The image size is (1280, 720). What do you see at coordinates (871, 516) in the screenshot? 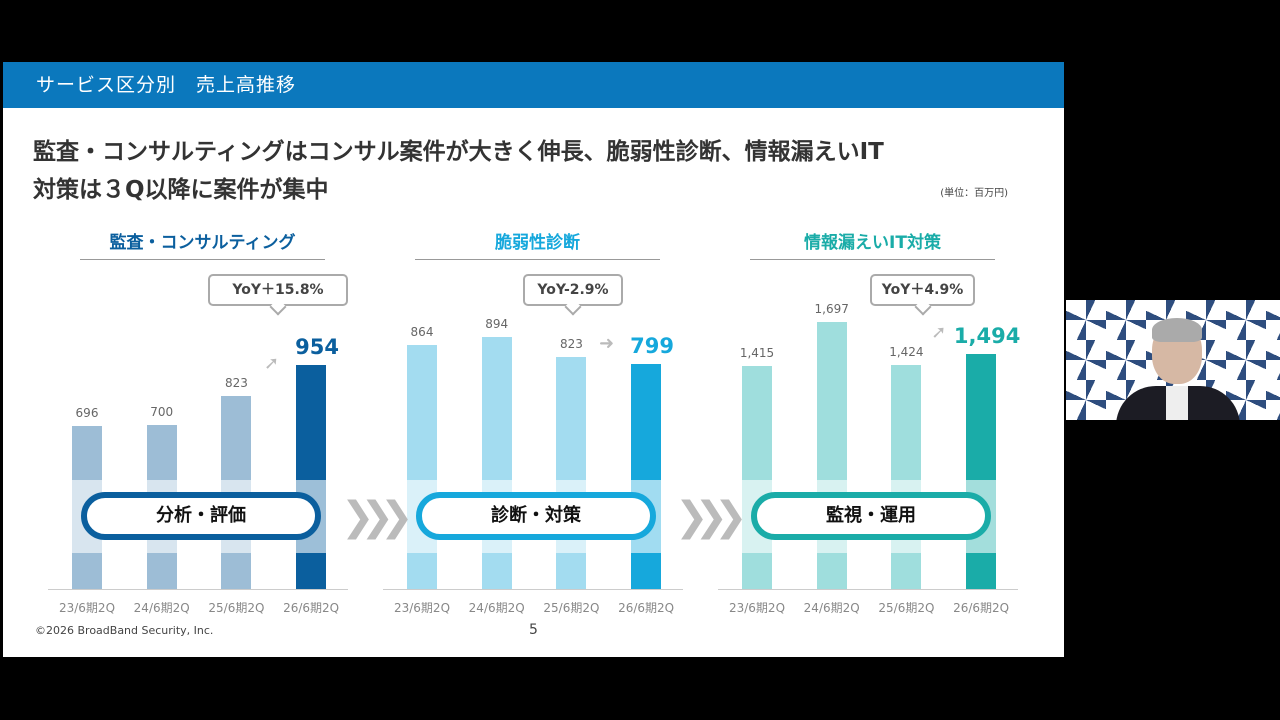
I see `stage-label: 監視・運用` at bounding box center [871, 516].